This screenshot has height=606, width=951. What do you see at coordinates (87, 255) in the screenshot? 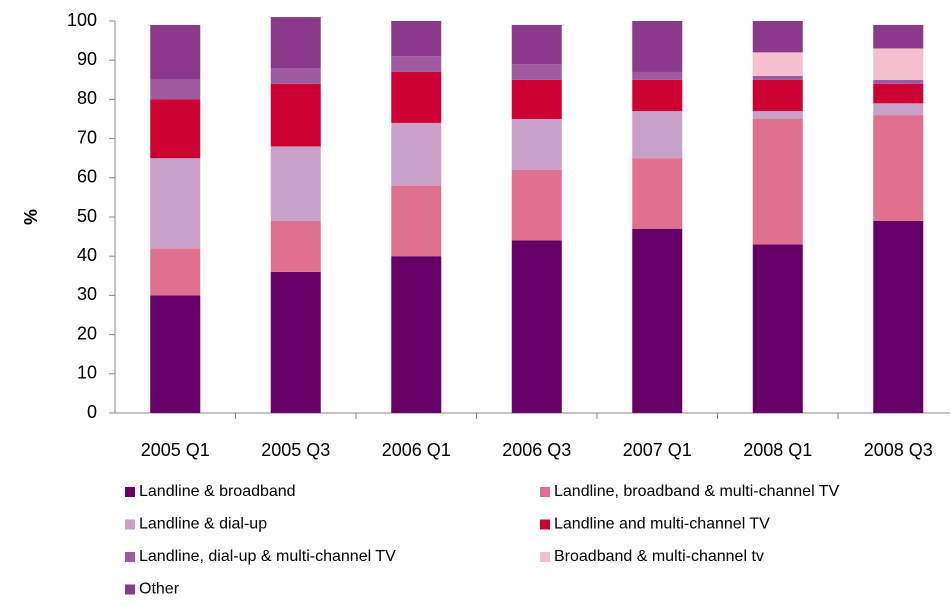
I see `y-tick-label: 40` at bounding box center [87, 255].